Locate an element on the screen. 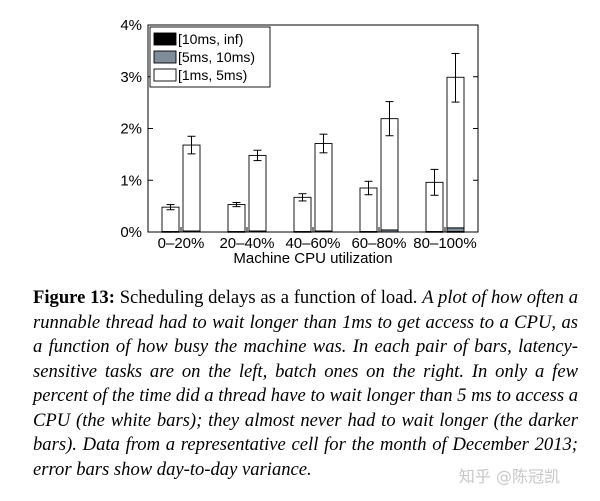  y-tick-label: 0% is located at coordinates (131, 232).